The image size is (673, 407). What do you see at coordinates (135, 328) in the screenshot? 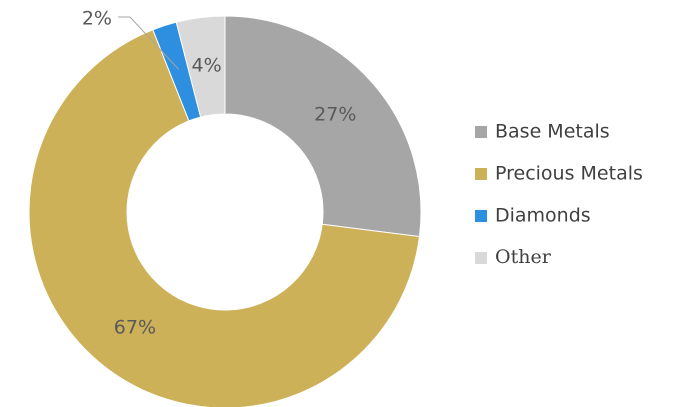
I see `data-label: 67%` at bounding box center [135, 328].